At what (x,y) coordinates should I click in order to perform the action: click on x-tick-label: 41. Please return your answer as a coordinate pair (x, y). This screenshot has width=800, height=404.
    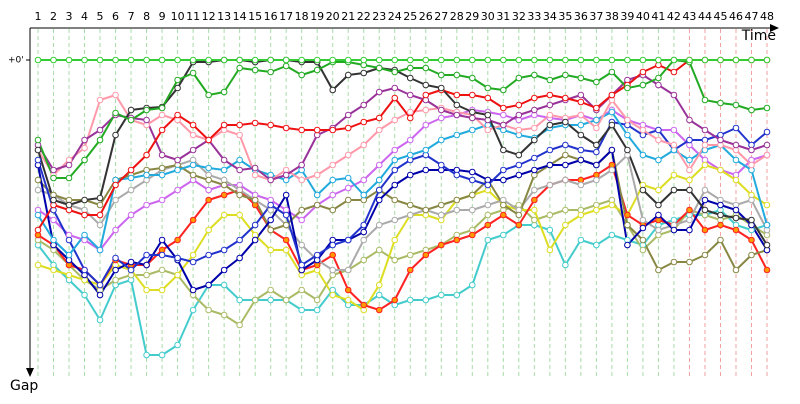
    Looking at the image, I should click on (658, 16).